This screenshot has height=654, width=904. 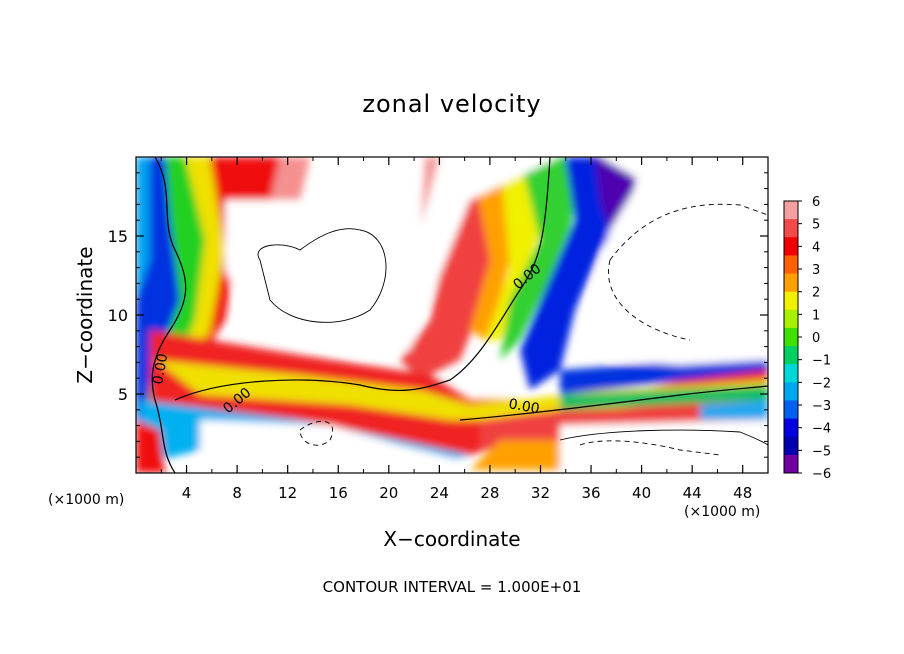 I want to click on contour-label-4: 0.00, so click(x=523, y=406).